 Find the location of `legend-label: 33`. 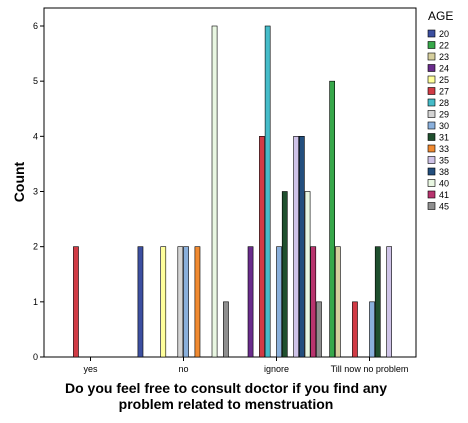

legend-label: 33 is located at coordinates (444, 149).